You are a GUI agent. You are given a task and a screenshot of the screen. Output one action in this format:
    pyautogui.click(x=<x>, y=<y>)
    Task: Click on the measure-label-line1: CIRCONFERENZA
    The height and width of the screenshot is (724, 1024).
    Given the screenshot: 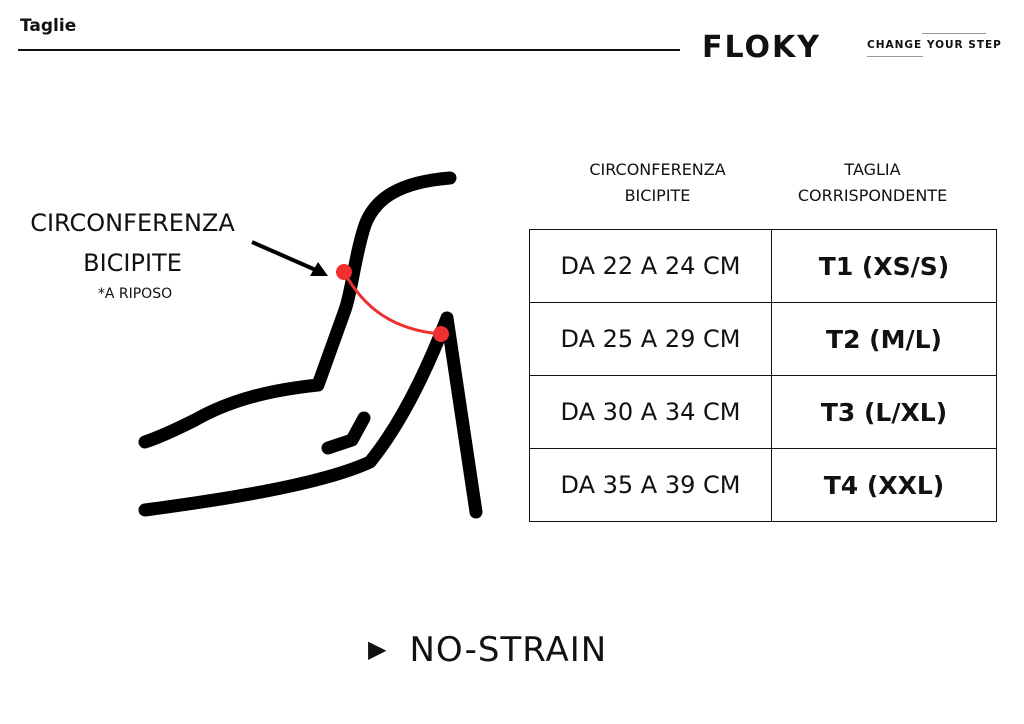 What is the action you would take?
    pyautogui.click(x=132, y=223)
    